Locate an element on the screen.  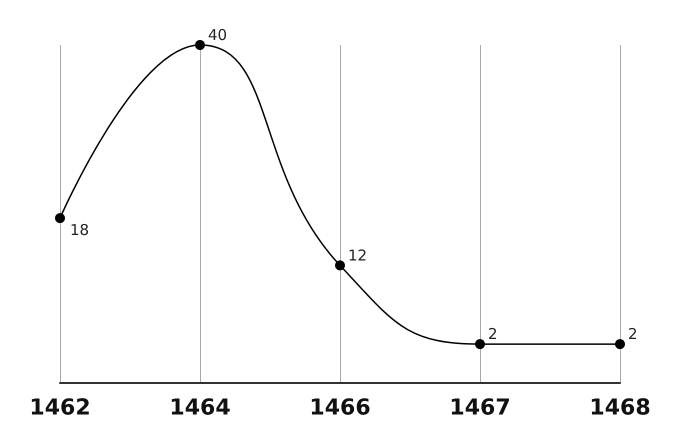
data-label: 18 is located at coordinates (80, 230).